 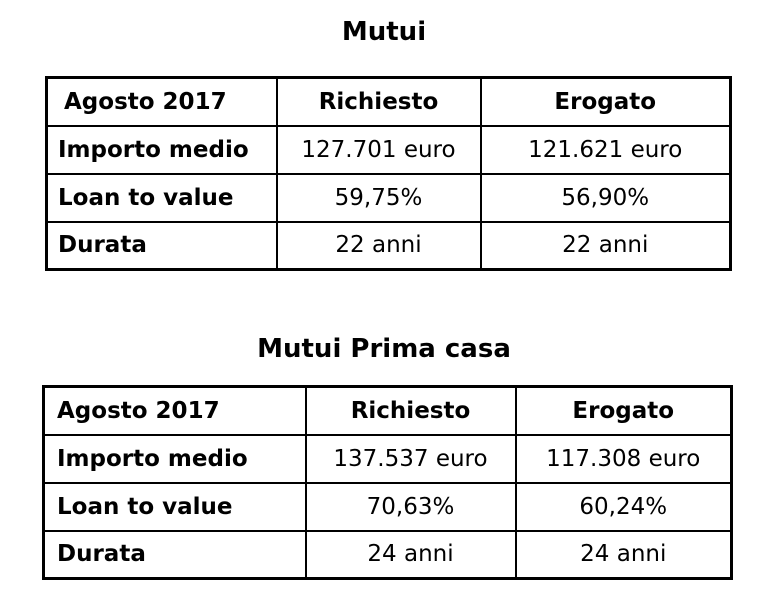 I want to click on mutui-title: Mutui, so click(x=384, y=32).